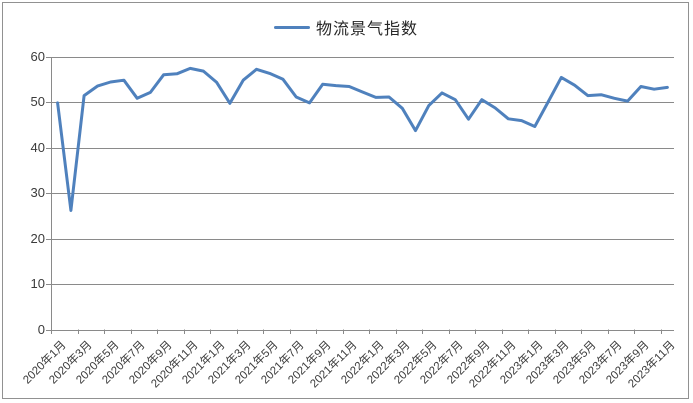  What do you see at coordinates (37, 102) in the screenshot?
I see `y-axis-label: 50` at bounding box center [37, 102].